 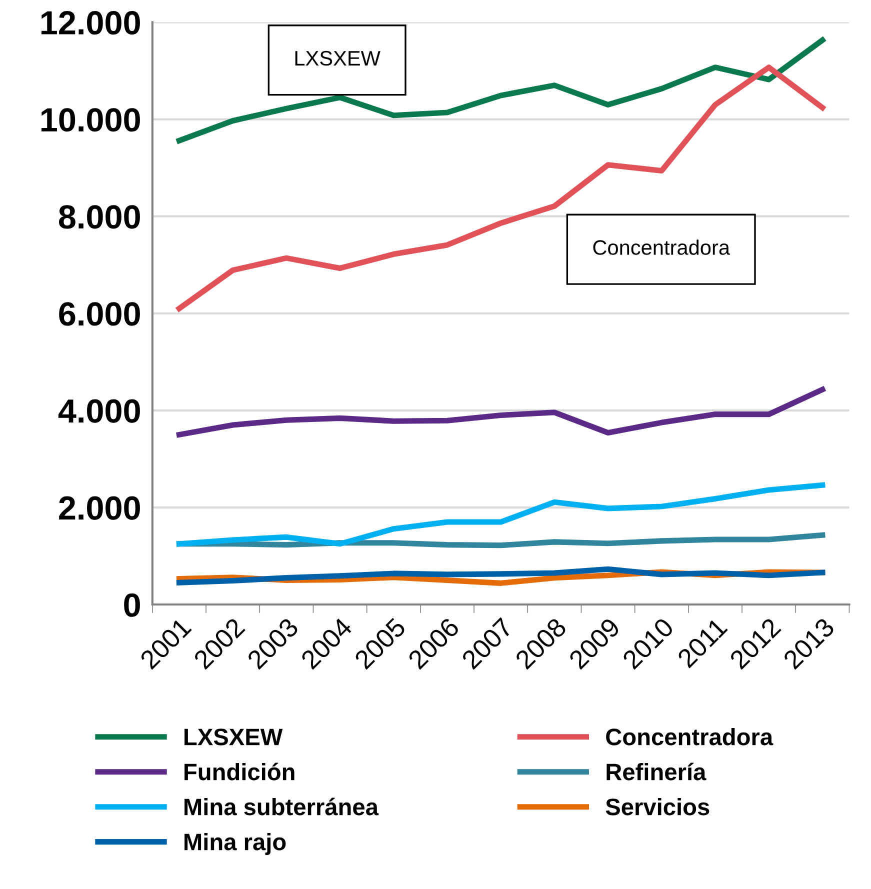 I want to click on y-tick-label: 8.000, so click(x=99, y=217).